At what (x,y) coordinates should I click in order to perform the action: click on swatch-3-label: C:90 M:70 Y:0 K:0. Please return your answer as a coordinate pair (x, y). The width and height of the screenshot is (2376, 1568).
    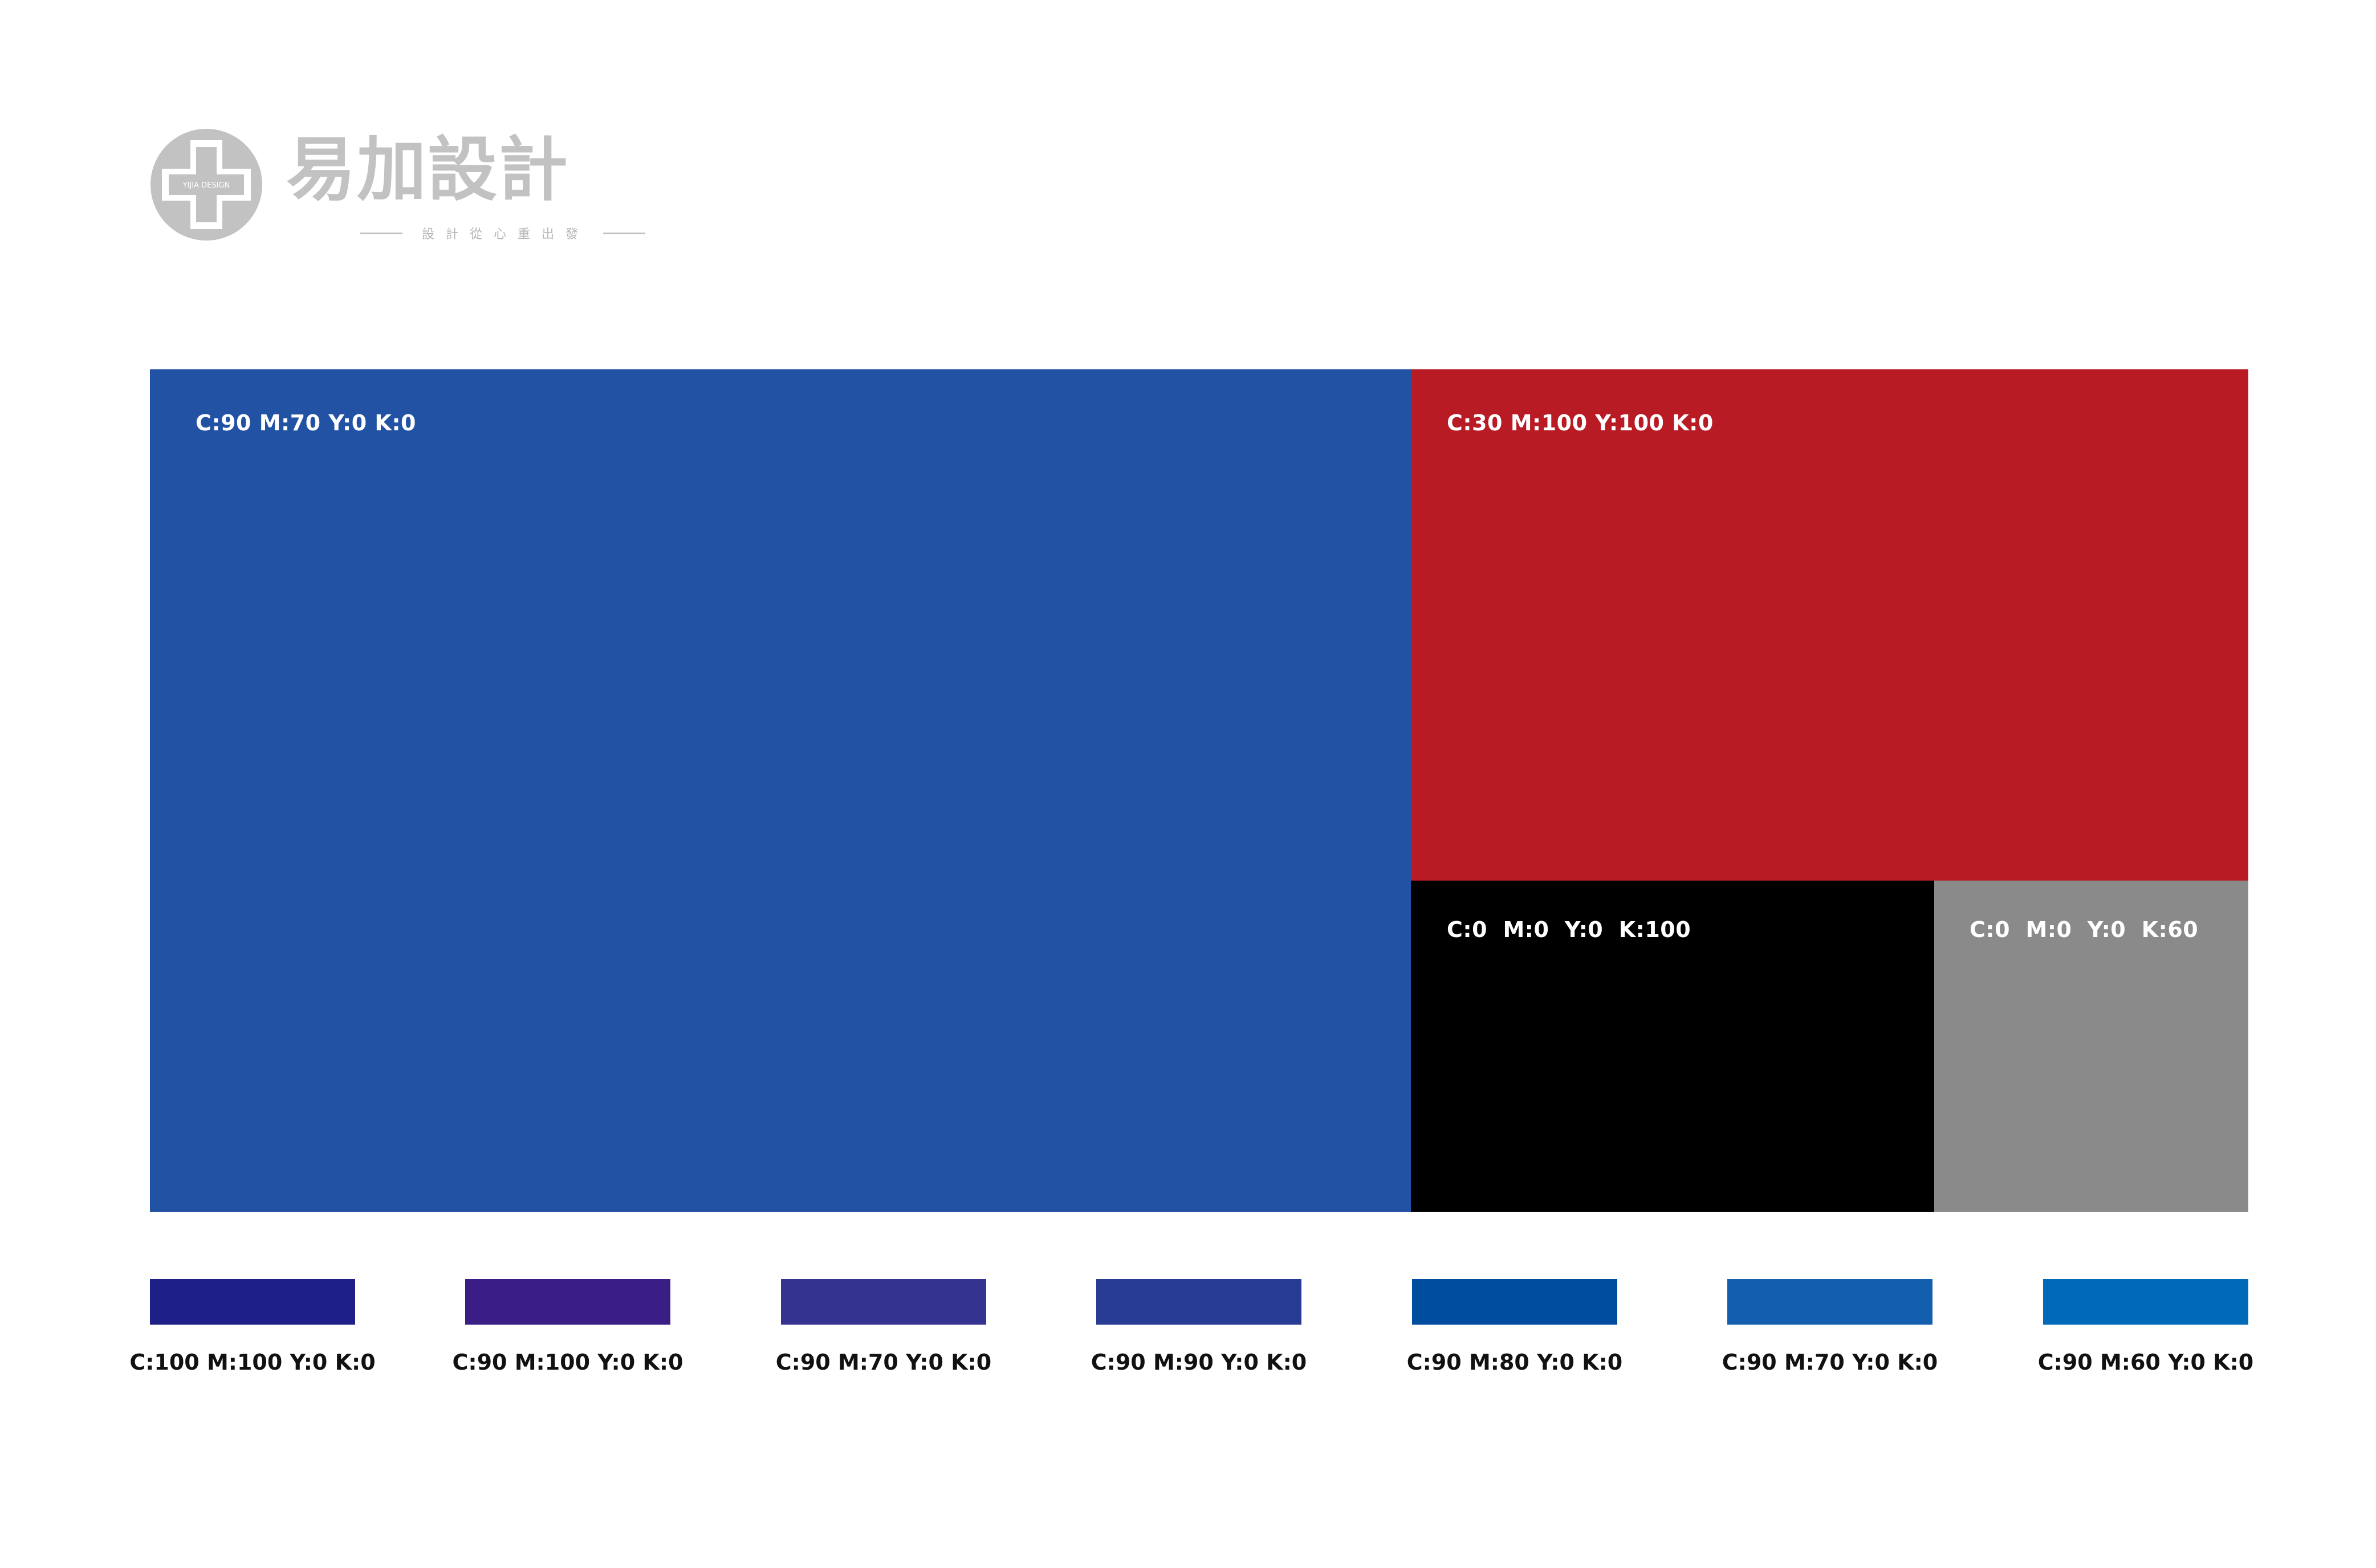
    Looking at the image, I should click on (883, 1362).